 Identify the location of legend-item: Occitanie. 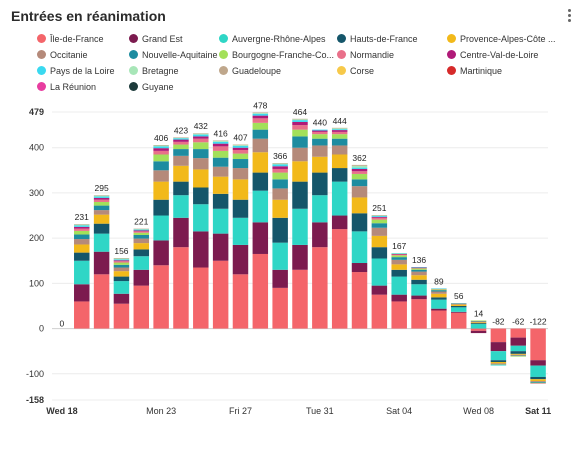
(62, 54).